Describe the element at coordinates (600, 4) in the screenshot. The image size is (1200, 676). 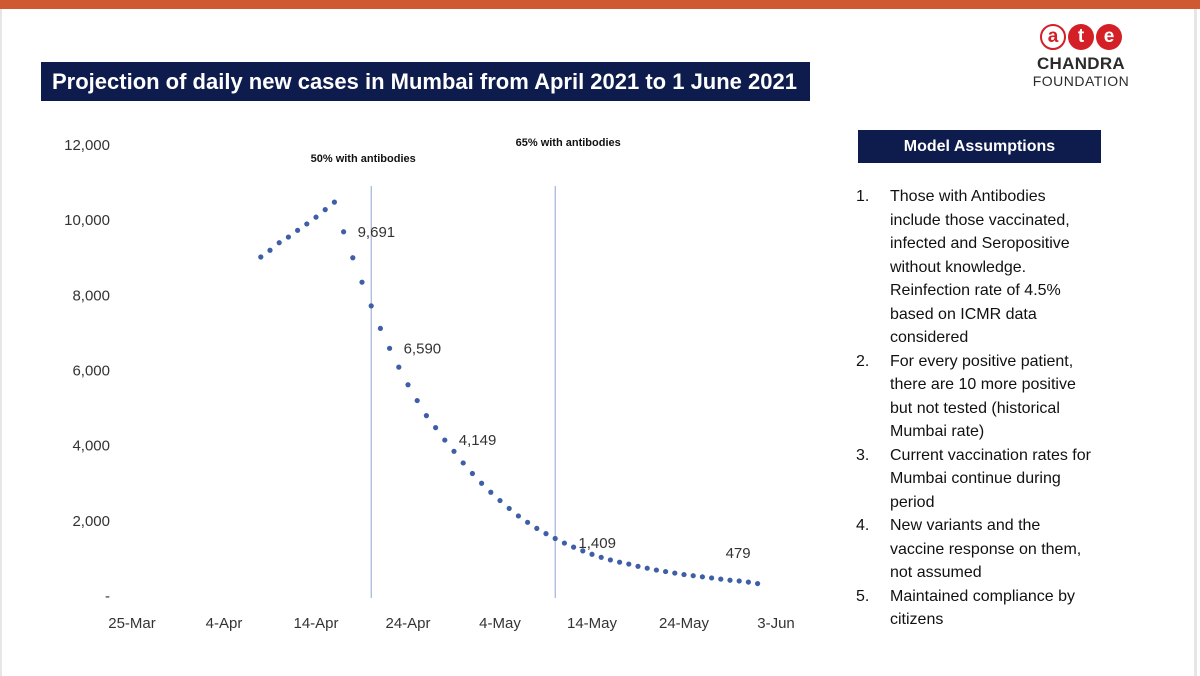
I see `top-accent-bar` at that location.